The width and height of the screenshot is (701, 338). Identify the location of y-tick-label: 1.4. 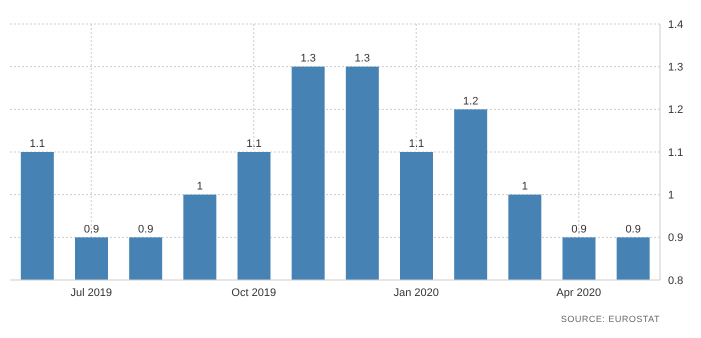
(676, 24).